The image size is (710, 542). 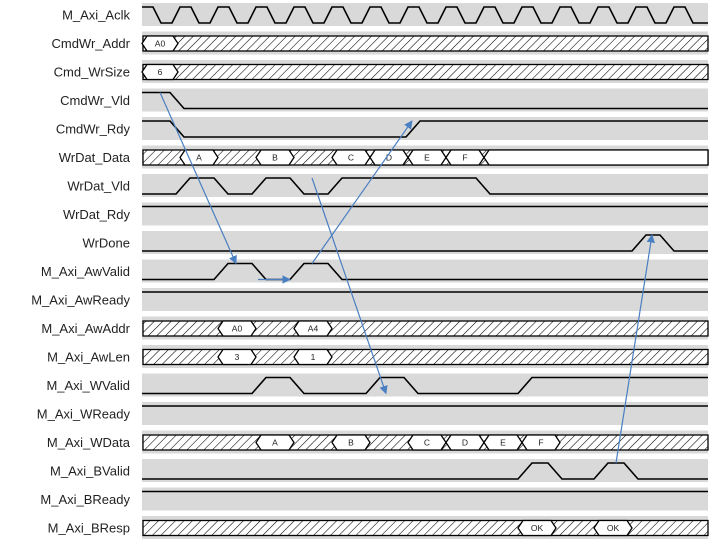 What do you see at coordinates (106, 243) in the screenshot?
I see `signal-label: WrDone` at bounding box center [106, 243].